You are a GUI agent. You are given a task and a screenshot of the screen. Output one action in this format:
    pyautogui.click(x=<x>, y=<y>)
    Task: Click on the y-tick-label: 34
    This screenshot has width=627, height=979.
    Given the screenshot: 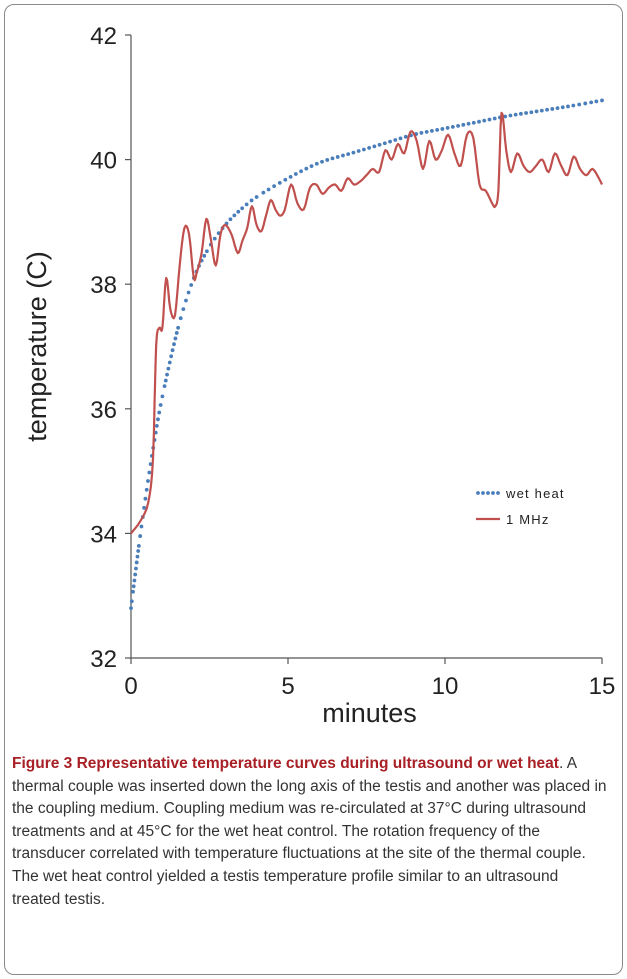 What is the action you would take?
    pyautogui.click(x=103, y=534)
    